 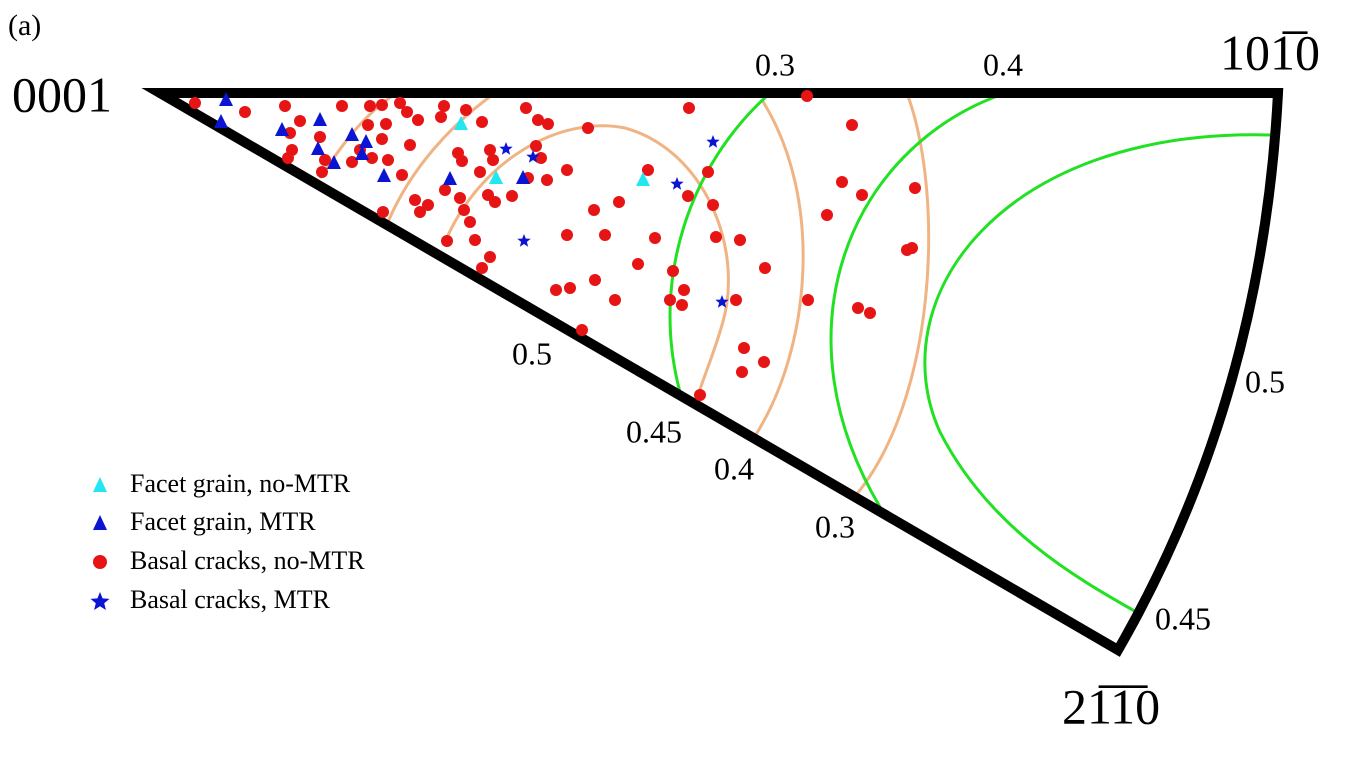 I want to click on corner-label: 101̅0, so click(x=1270, y=52).